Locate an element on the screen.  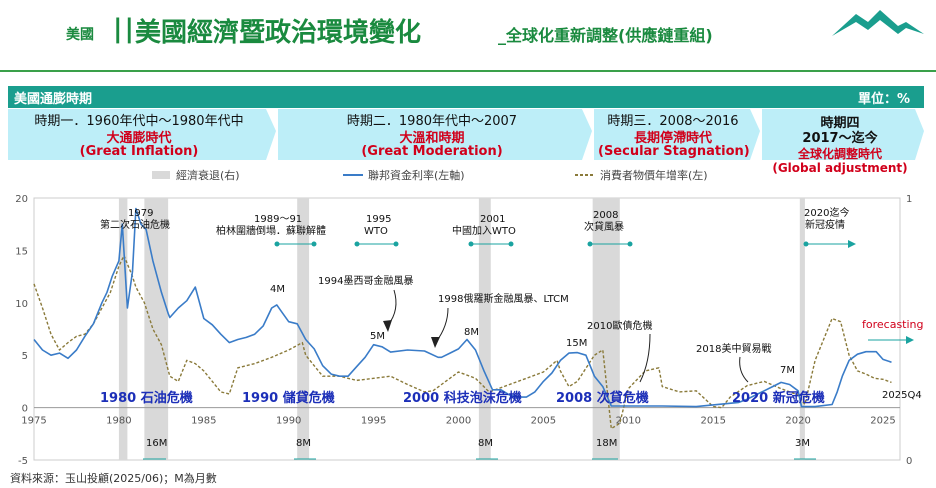
period-1-zh: 大通膨時代 is located at coordinates (139, 138).